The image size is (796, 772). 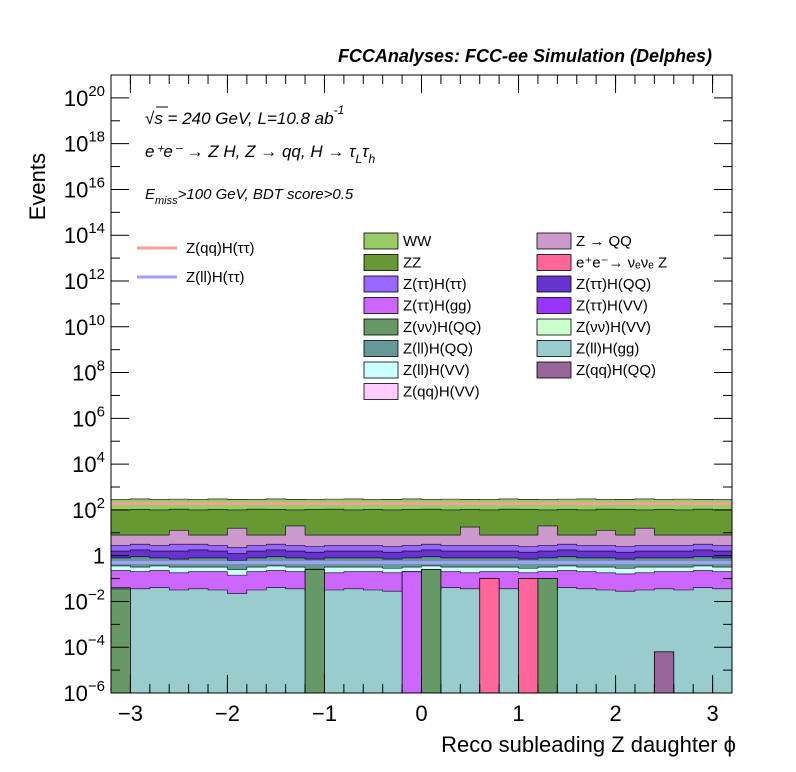 I want to click on y-tick-label: 10¹⁰, so click(x=84, y=326).